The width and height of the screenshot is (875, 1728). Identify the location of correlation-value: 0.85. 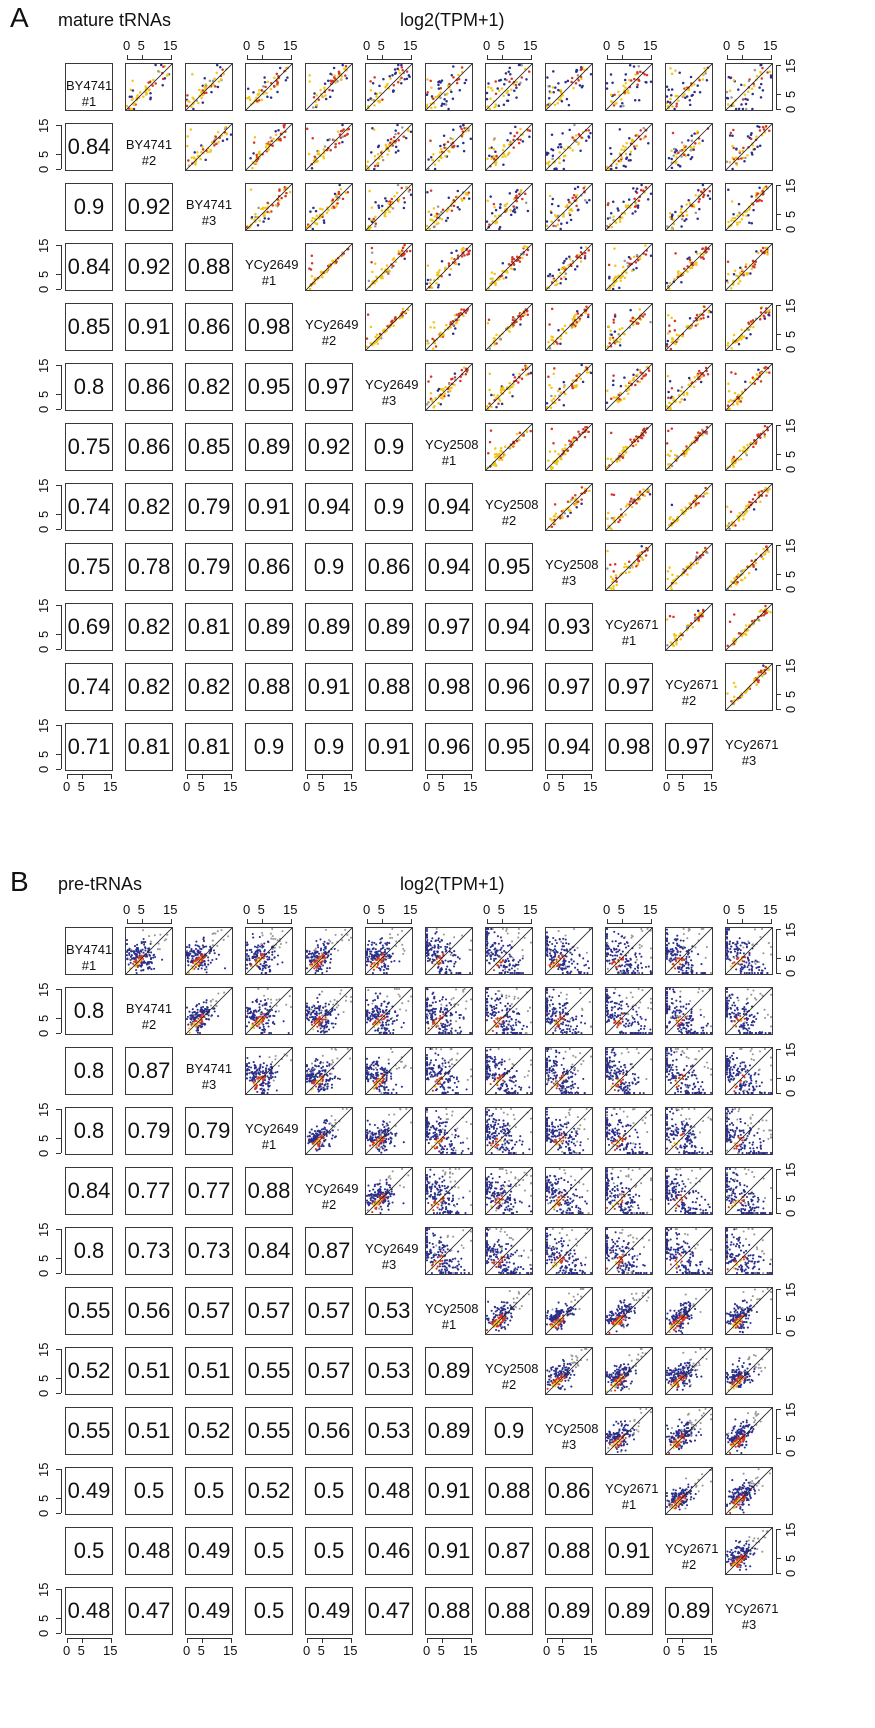
(209, 446).